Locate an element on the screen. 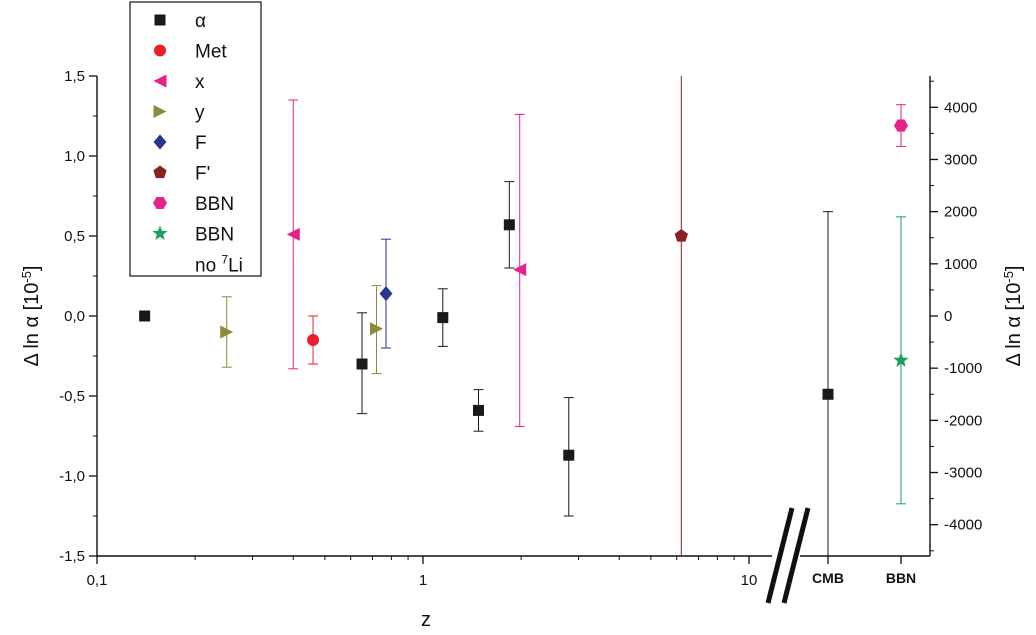  left-tick-label: 1,5 is located at coordinates (74, 76).